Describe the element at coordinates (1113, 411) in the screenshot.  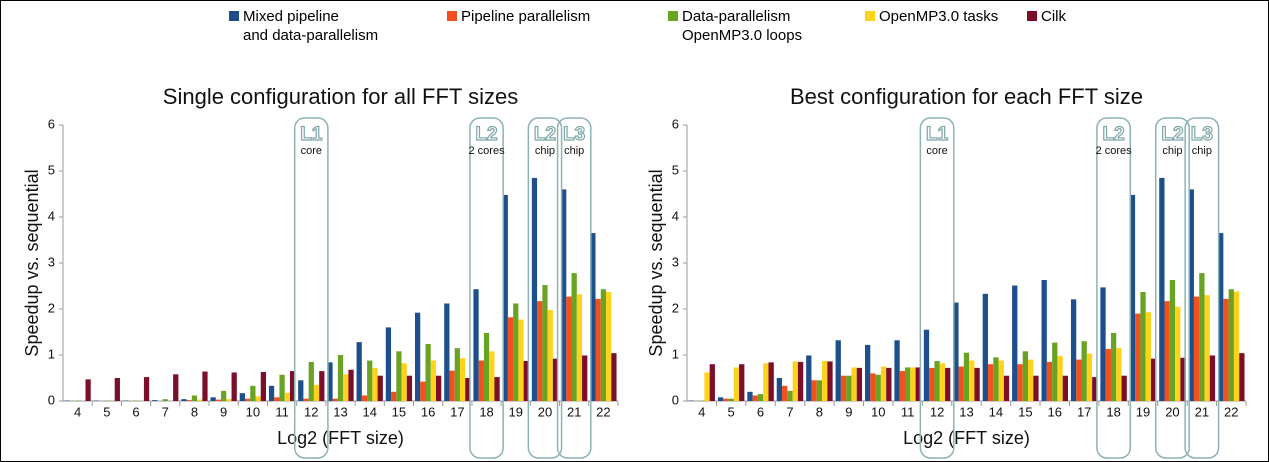
I see `x-tick-label: 18` at that location.